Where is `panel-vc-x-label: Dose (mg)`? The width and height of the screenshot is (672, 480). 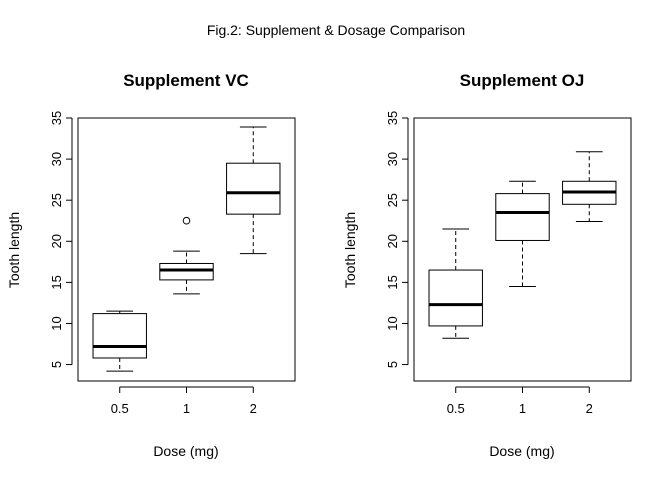
panel-vc-x-label: Dose (mg) is located at coordinates (185, 451).